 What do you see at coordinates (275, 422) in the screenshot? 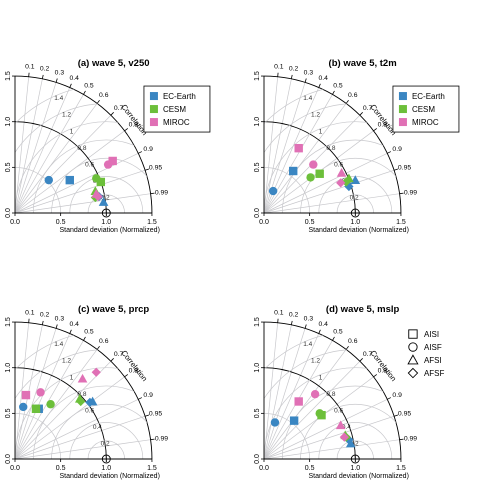
I see `data-point-ec-earth-aisf` at bounding box center [275, 422].